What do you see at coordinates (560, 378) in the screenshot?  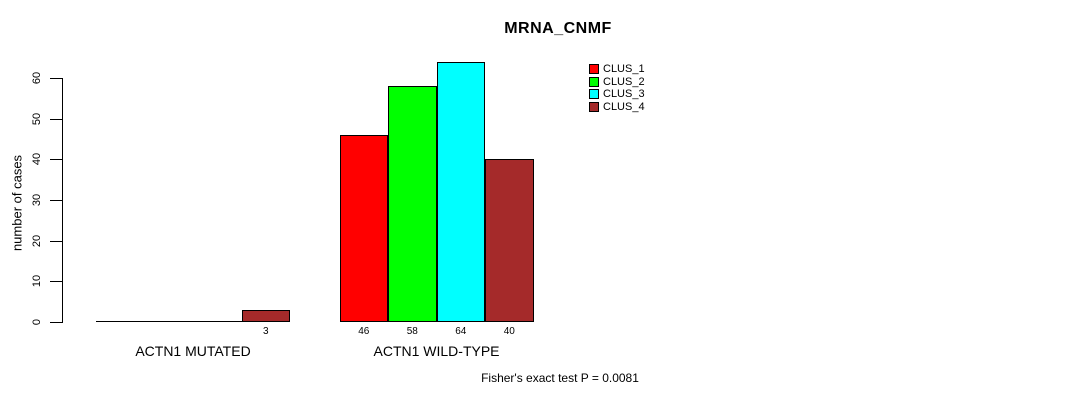 I see `annotation-text: Fisher's exact test P = 0.0081` at bounding box center [560, 378].